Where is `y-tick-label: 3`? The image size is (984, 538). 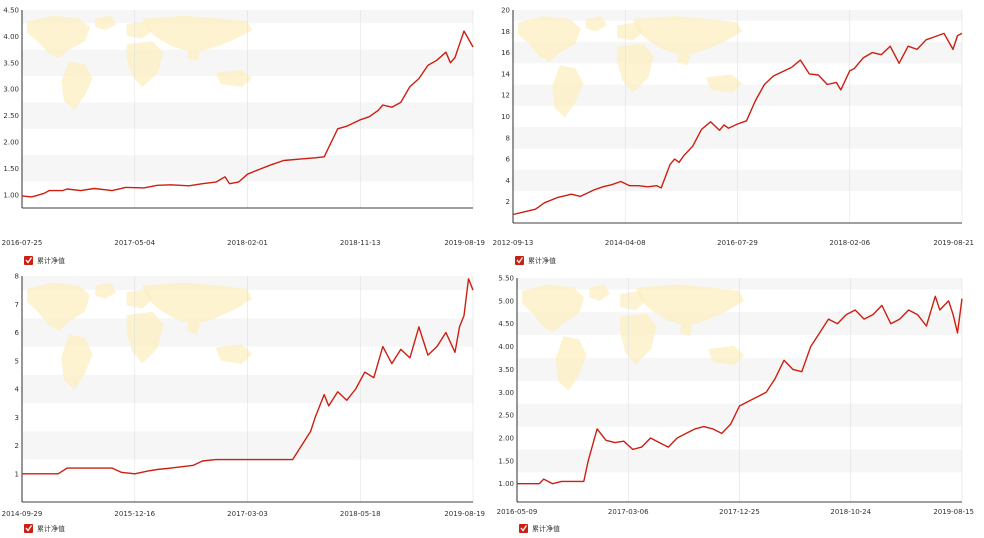
y-tick-label: 3 is located at coordinates (17, 418).